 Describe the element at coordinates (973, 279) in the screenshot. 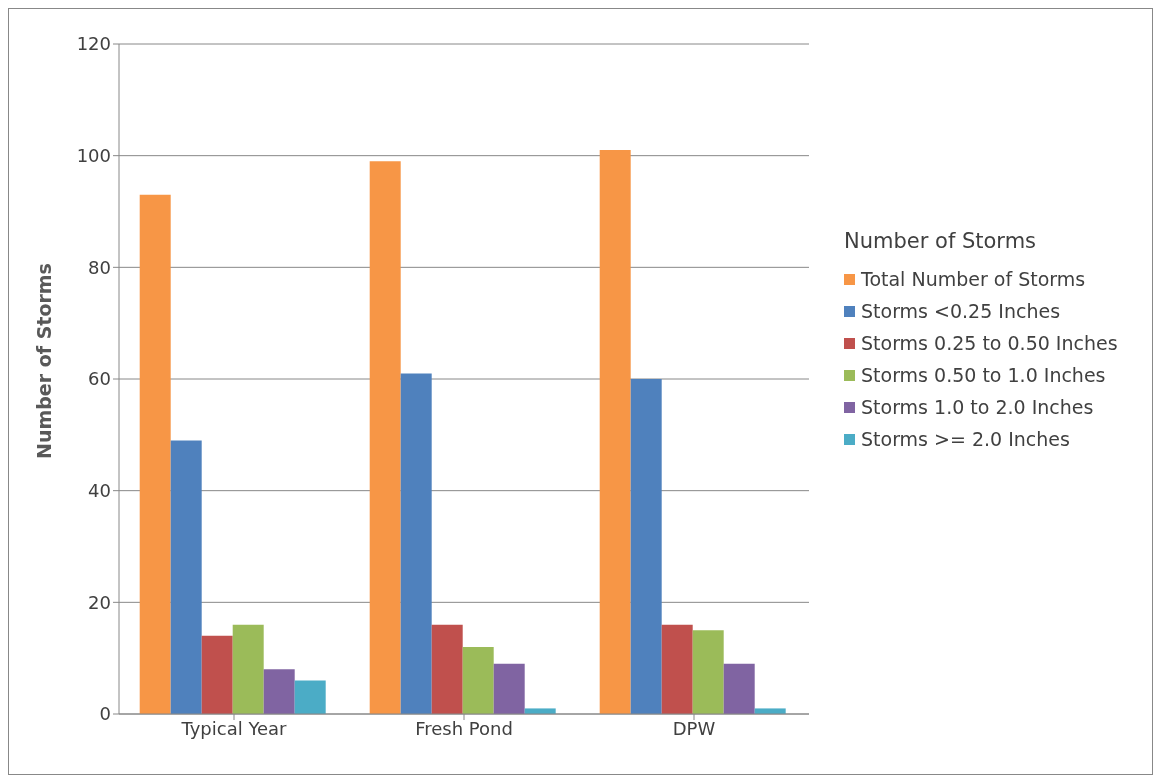

I see `legend-label: Total Number of Storms` at that location.